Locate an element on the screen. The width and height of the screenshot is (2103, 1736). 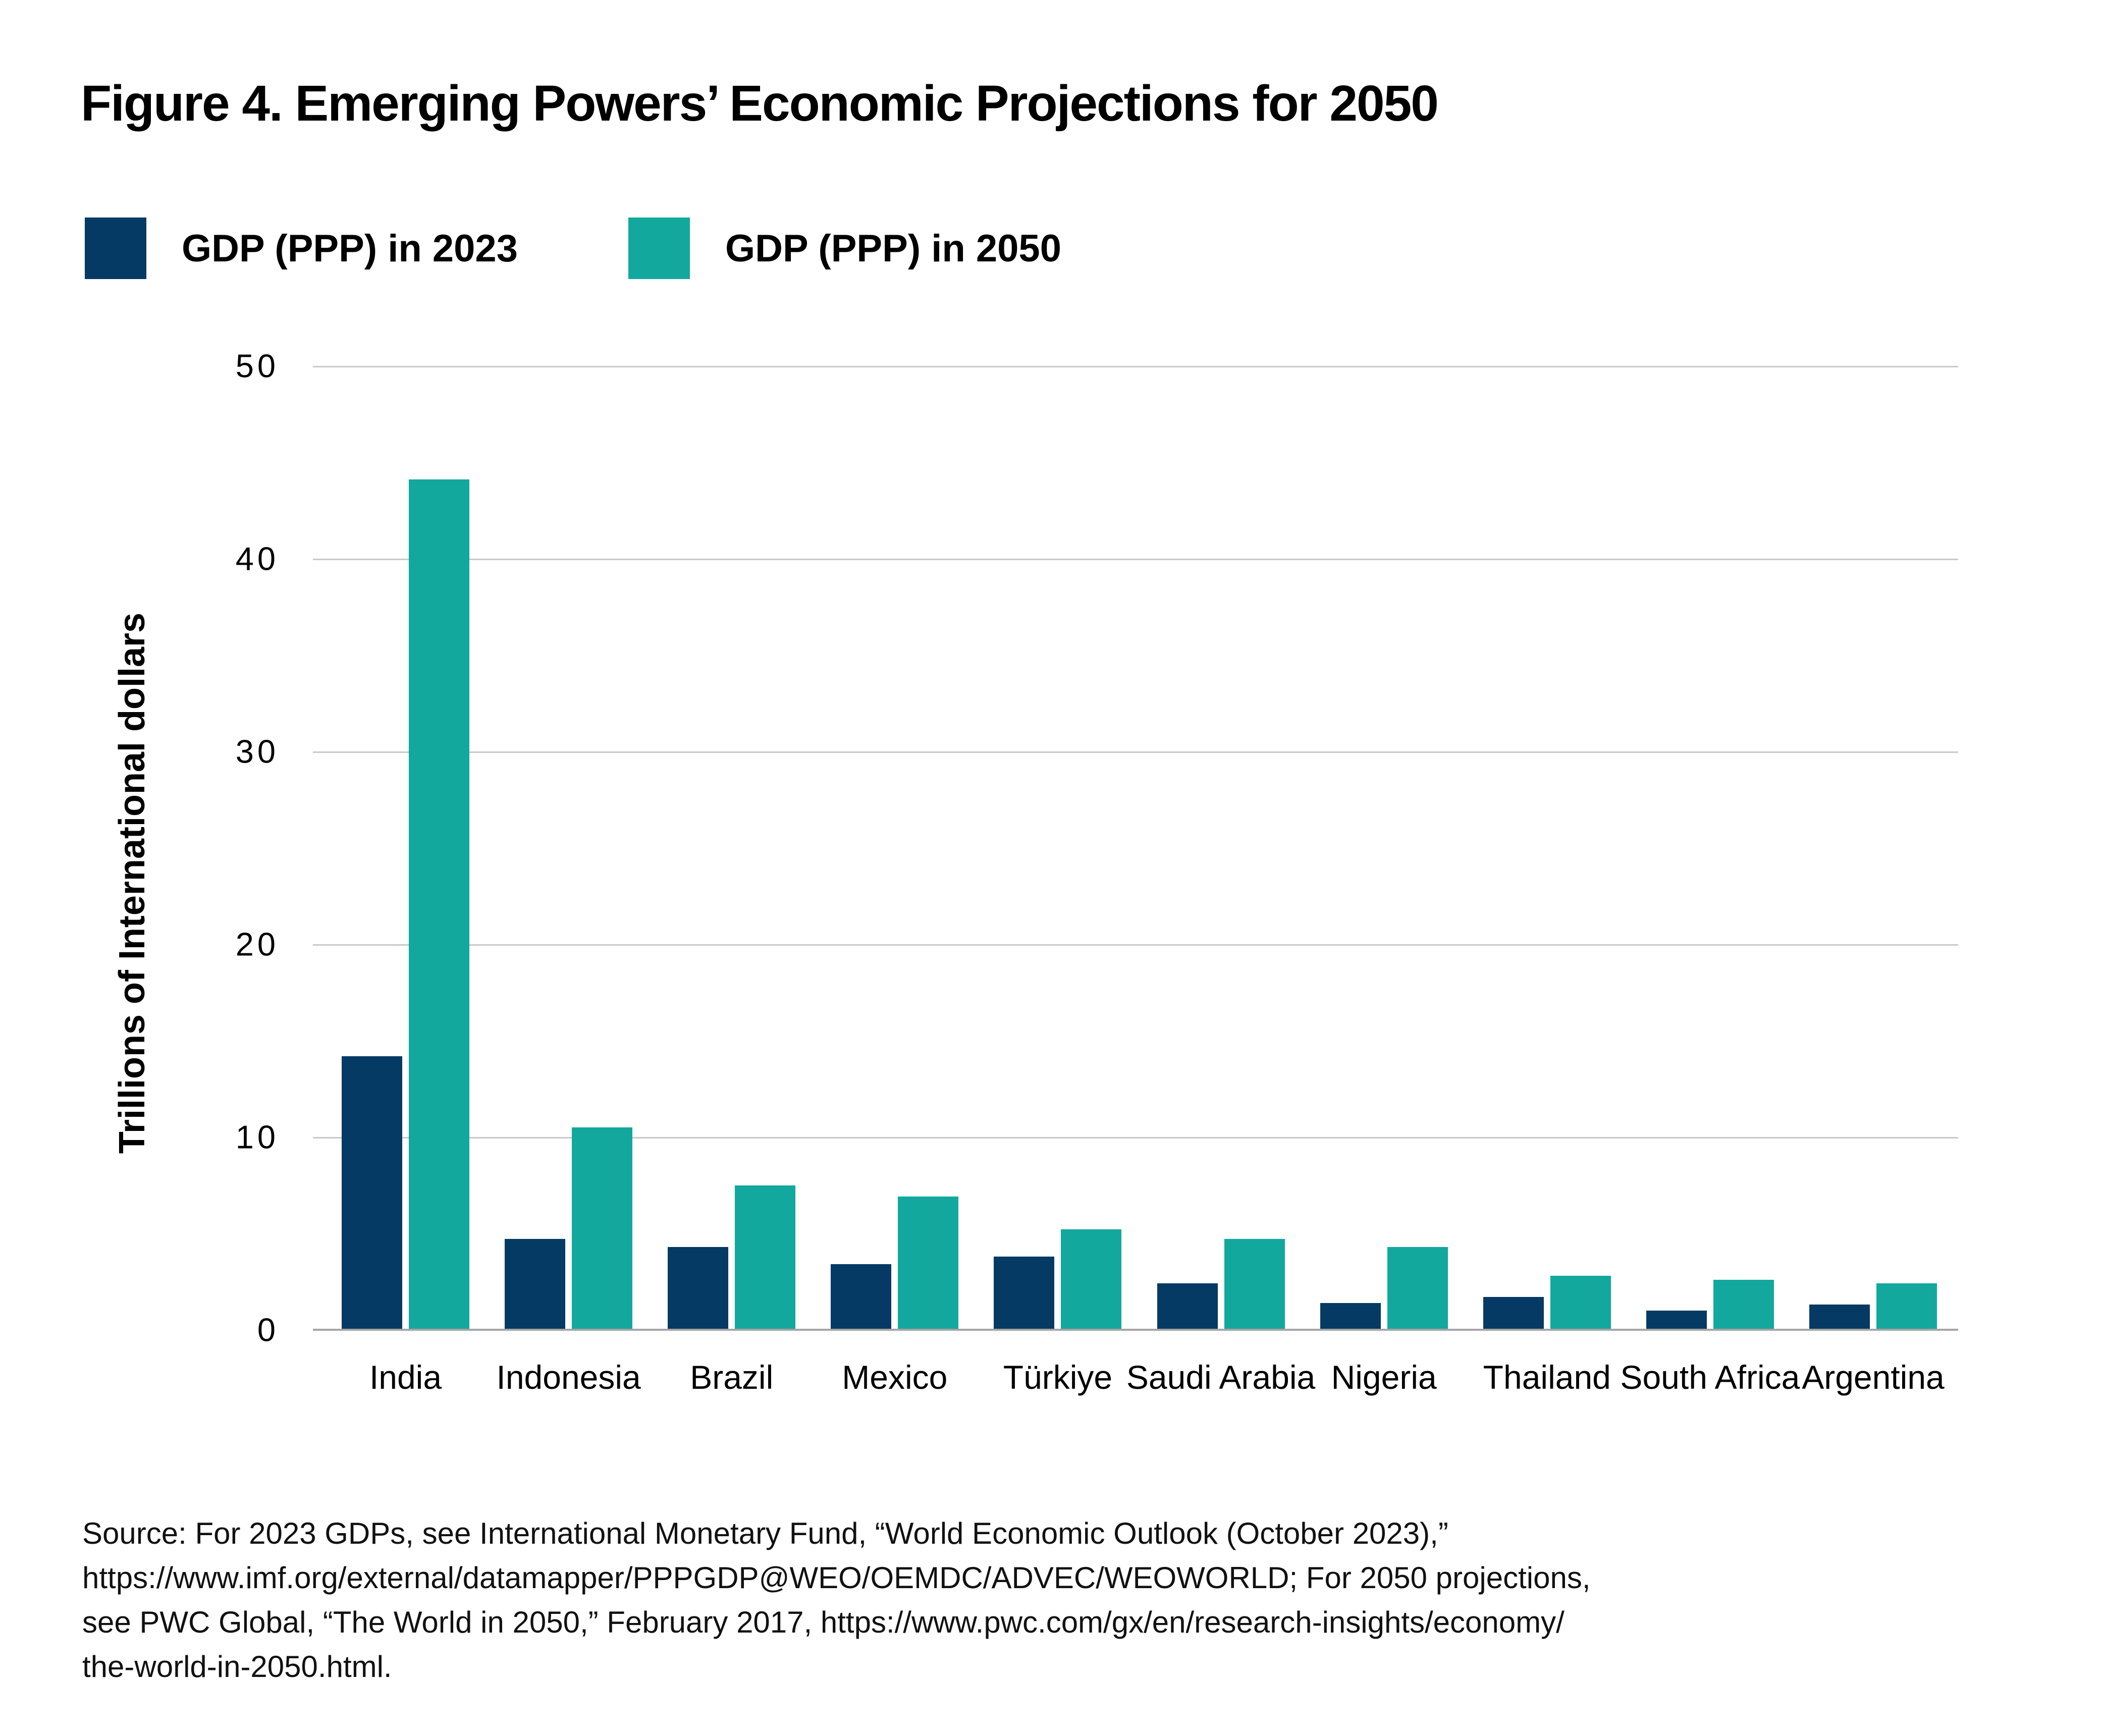
bar-2023-turkiye is located at coordinates (1024, 1293).